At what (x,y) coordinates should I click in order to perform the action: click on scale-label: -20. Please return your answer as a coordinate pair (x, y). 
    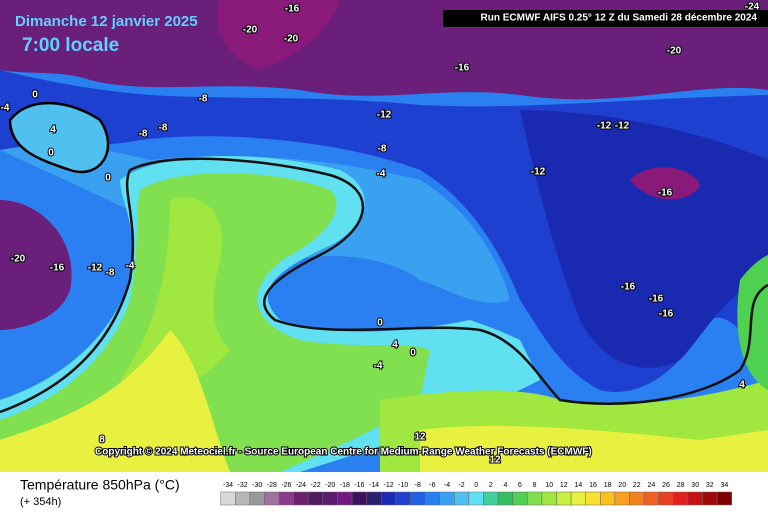
    Looking at the image, I should click on (330, 485).